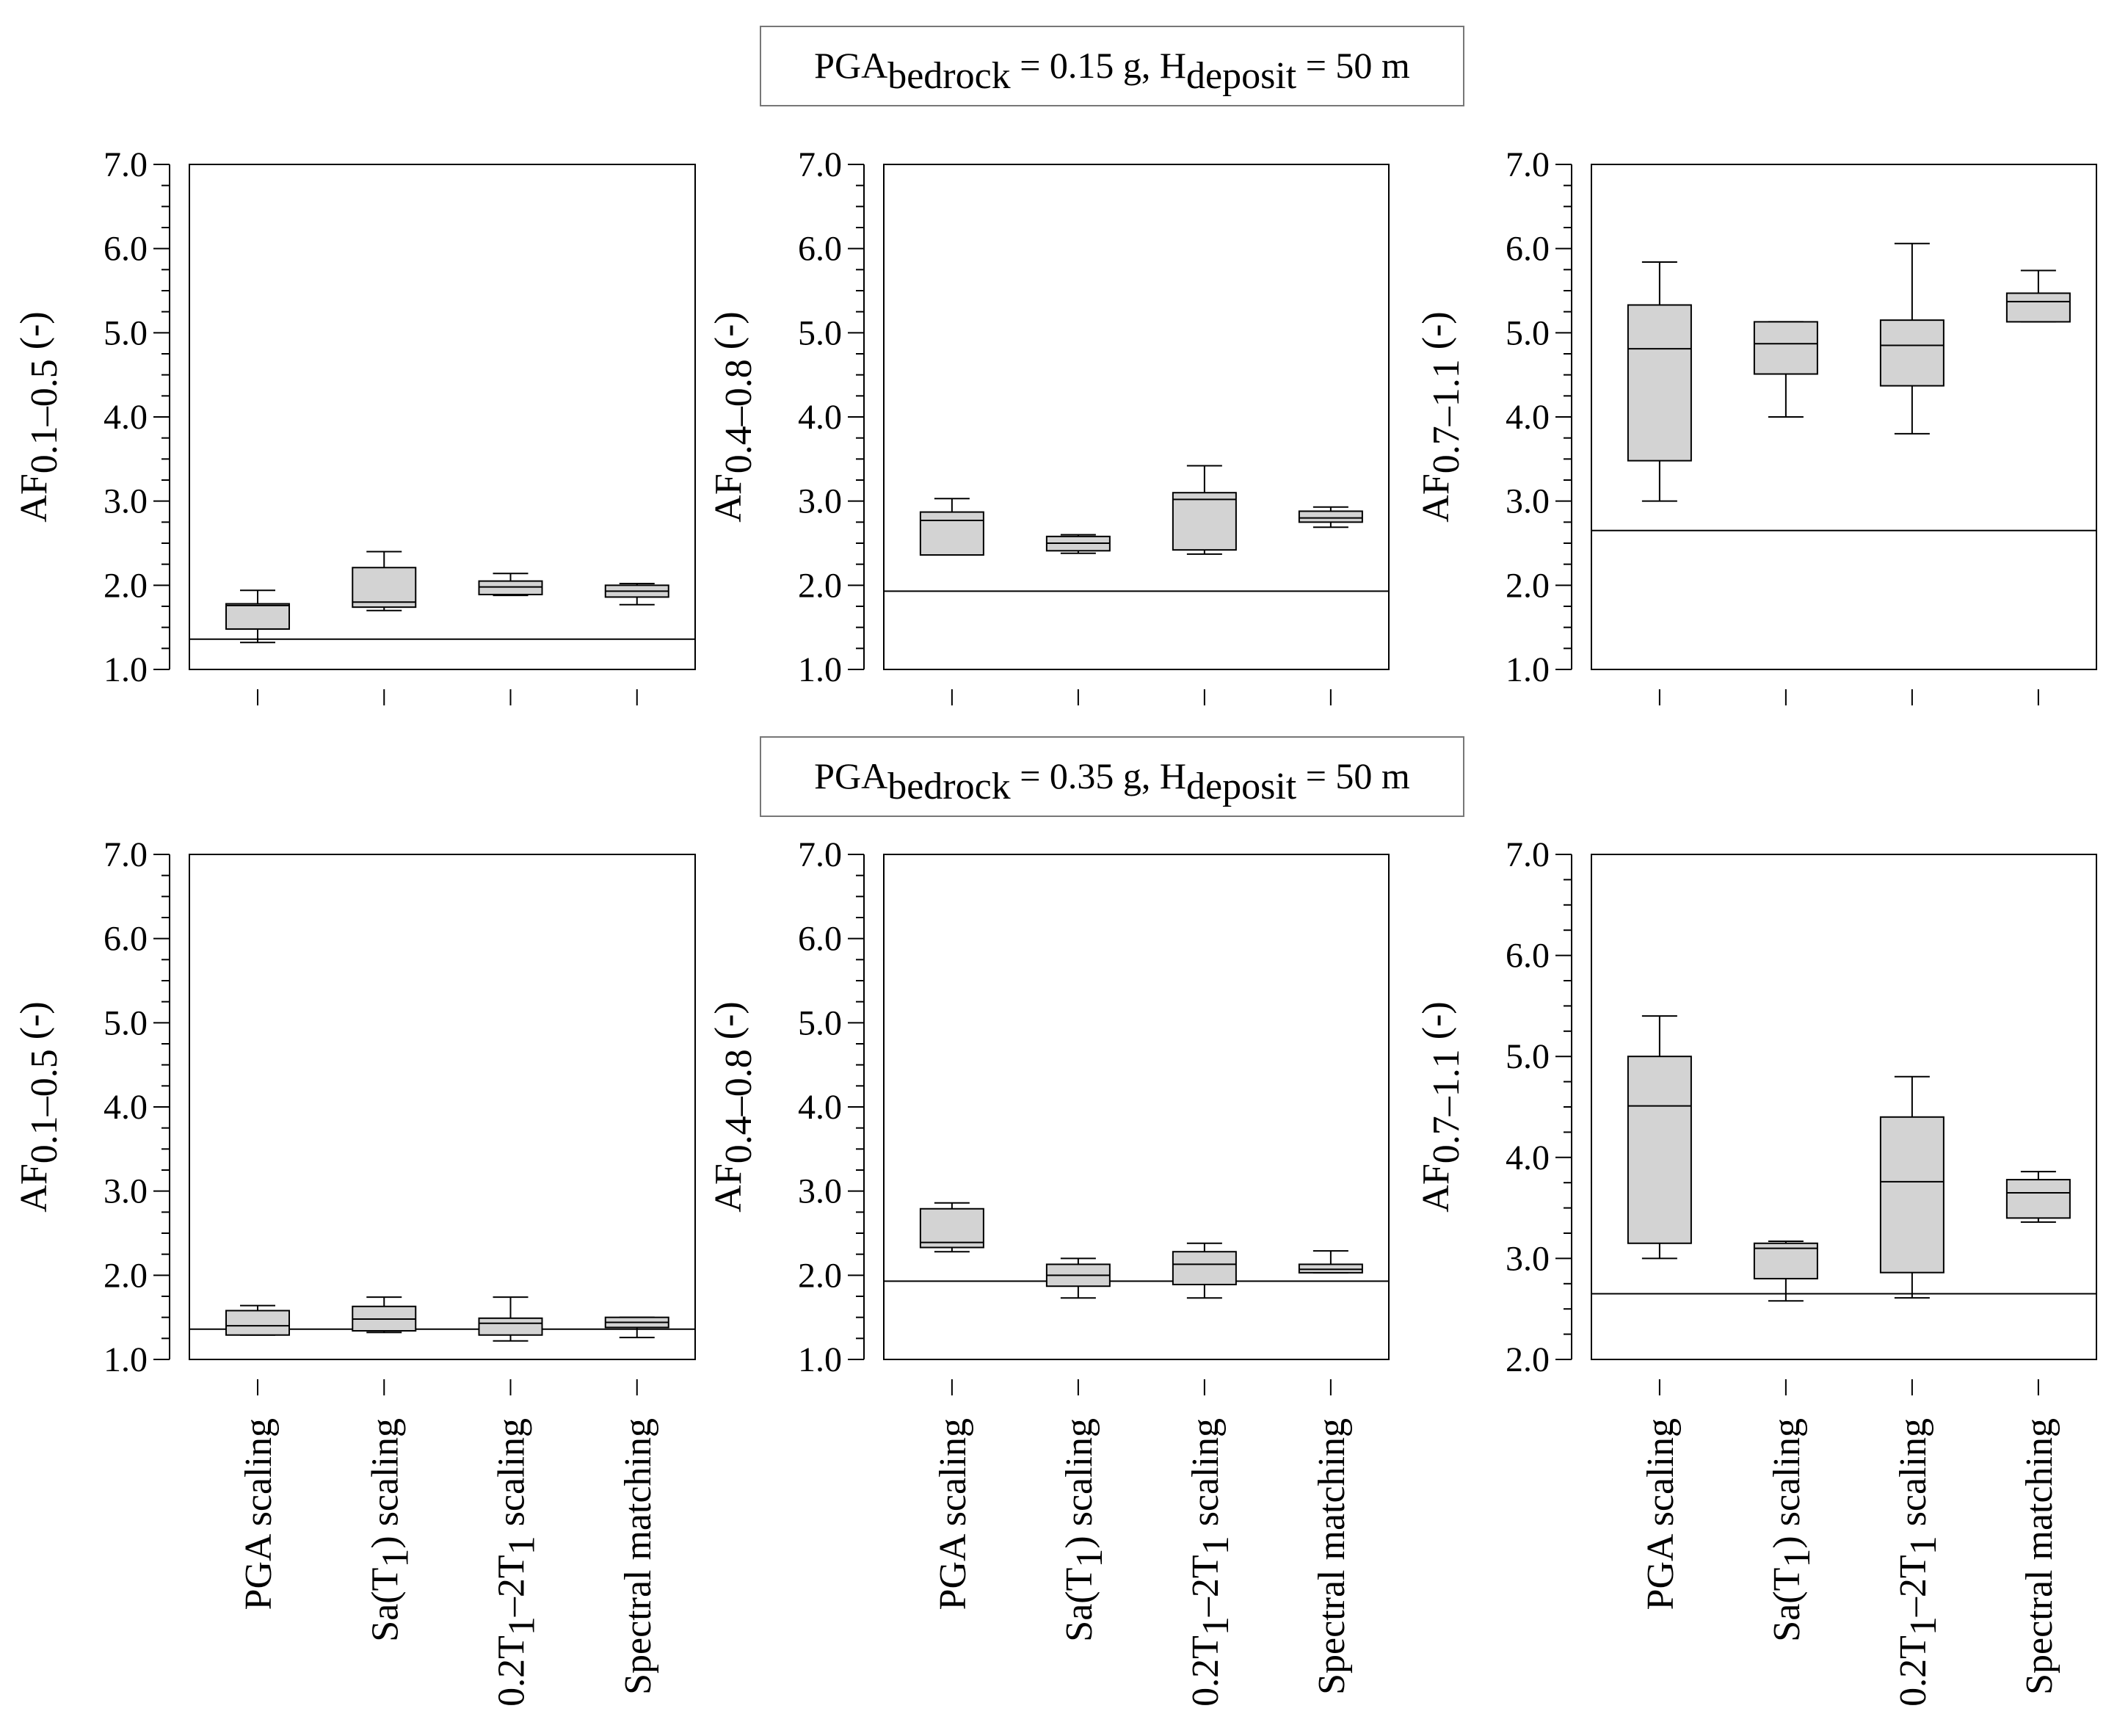  What do you see at coordinates (39, 416) in the screenshot?
I see `y-axis-label: AF0.1–0.5 (-)` at bounding box center [39, 416].